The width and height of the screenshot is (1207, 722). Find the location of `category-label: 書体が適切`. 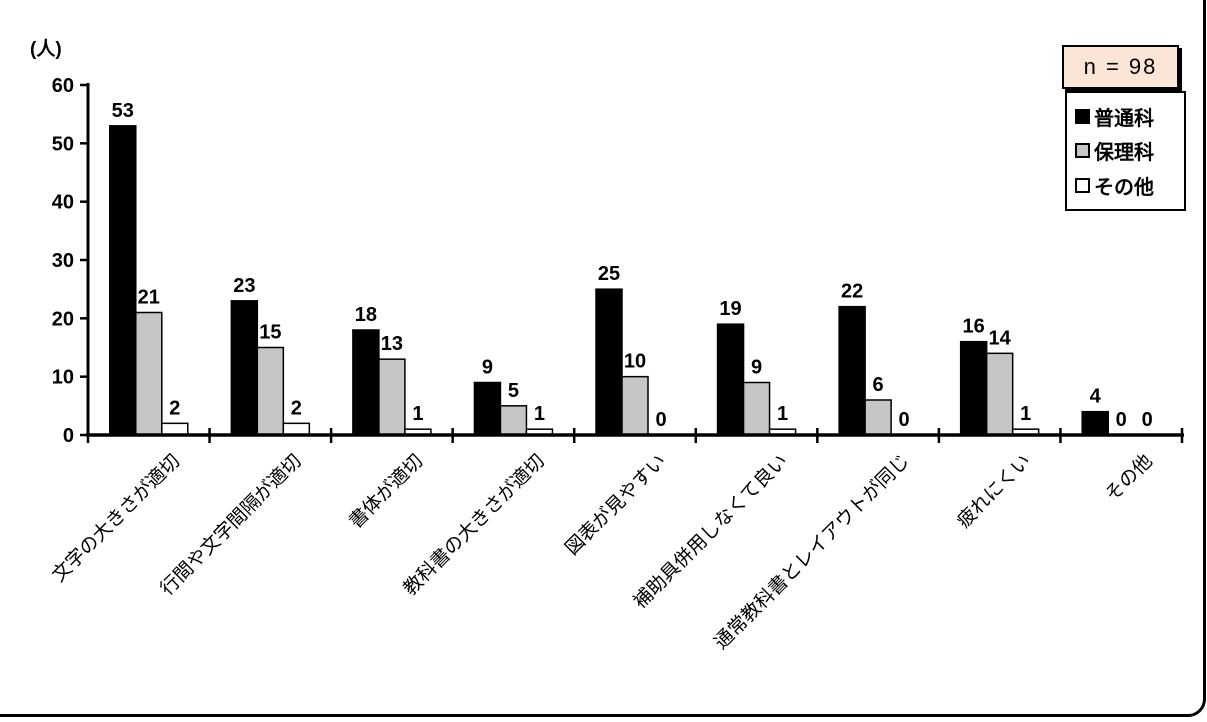

category-label: 書体が適切 is located at coordinates (386, 491).